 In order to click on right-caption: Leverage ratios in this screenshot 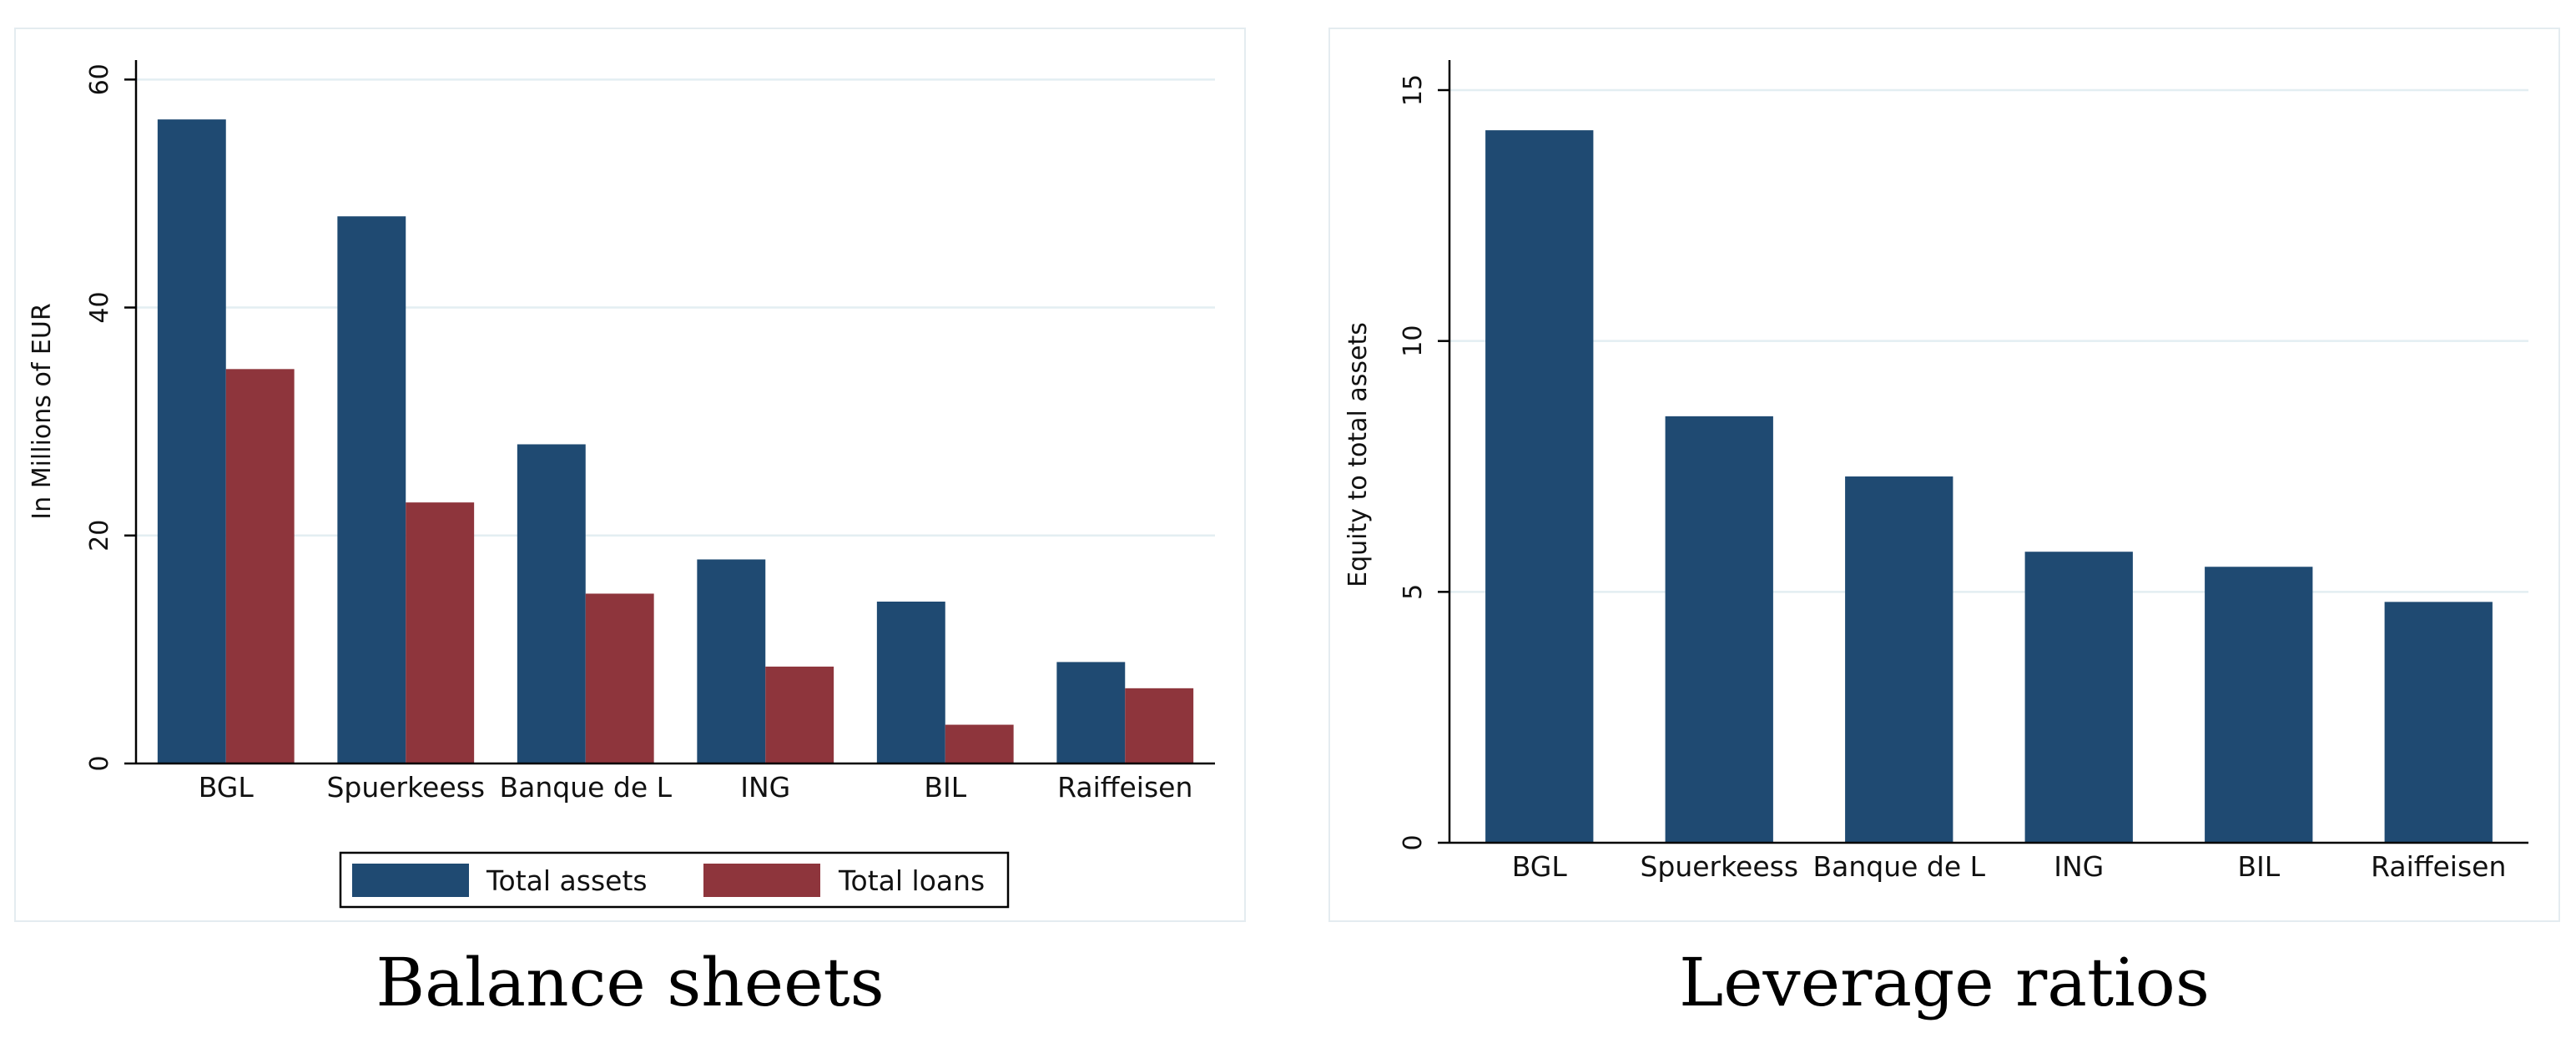, I will do `click(1944, 983)`.